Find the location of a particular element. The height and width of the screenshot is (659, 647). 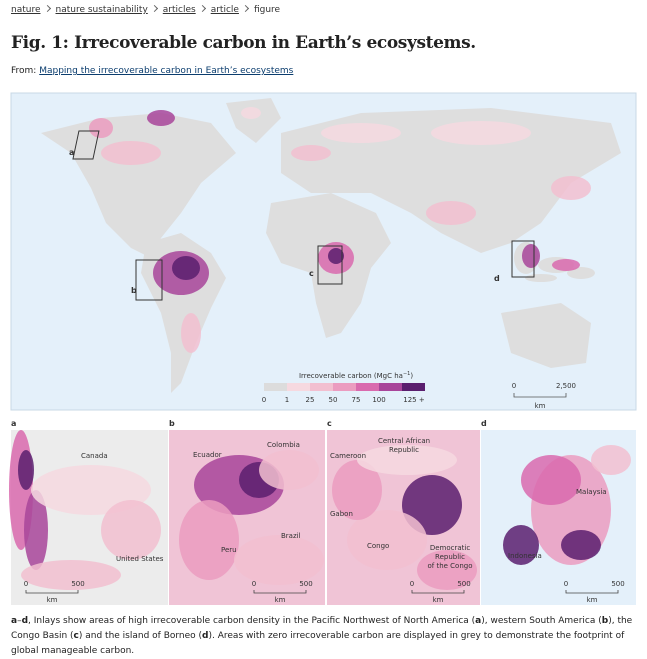

legend-title-sup: −1 is located at coordinates (406, 374).